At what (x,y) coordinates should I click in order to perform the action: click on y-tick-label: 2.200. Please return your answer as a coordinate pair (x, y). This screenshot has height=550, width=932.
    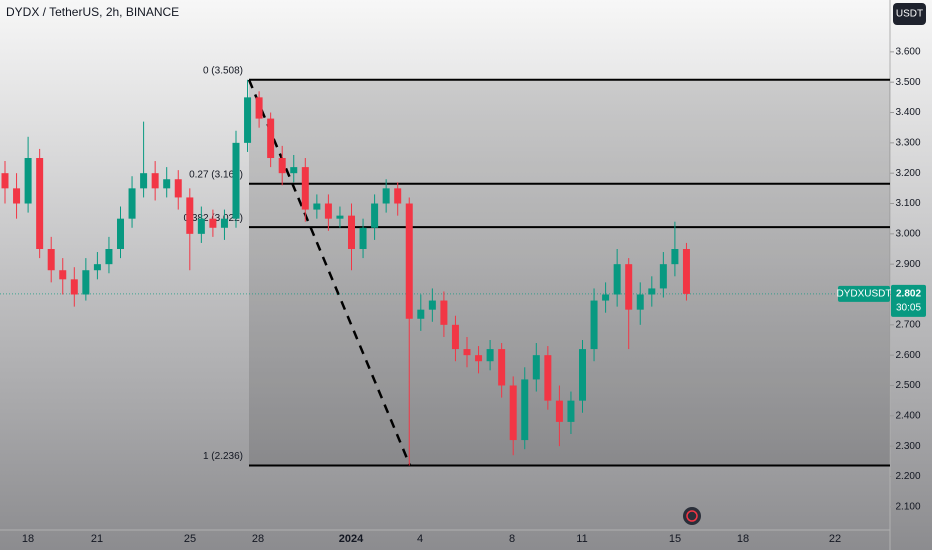
    Looking at the image, I should click on (907, 476).